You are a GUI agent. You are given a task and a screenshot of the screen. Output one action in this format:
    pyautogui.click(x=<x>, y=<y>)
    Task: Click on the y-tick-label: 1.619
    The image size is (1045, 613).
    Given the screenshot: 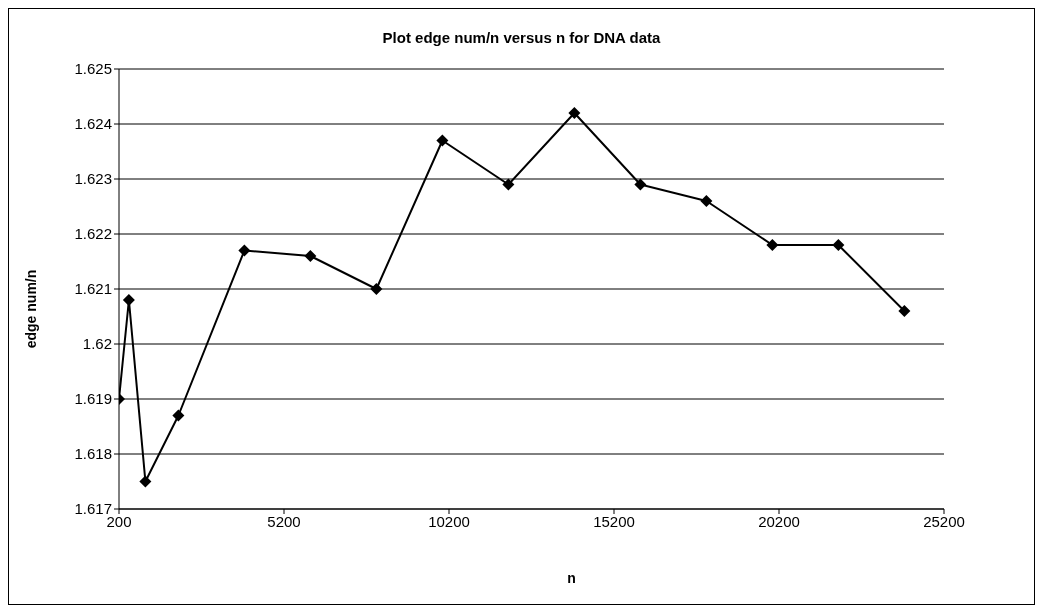 What is the action you would take?
    pyautogui.click(x=93, y=399)
    